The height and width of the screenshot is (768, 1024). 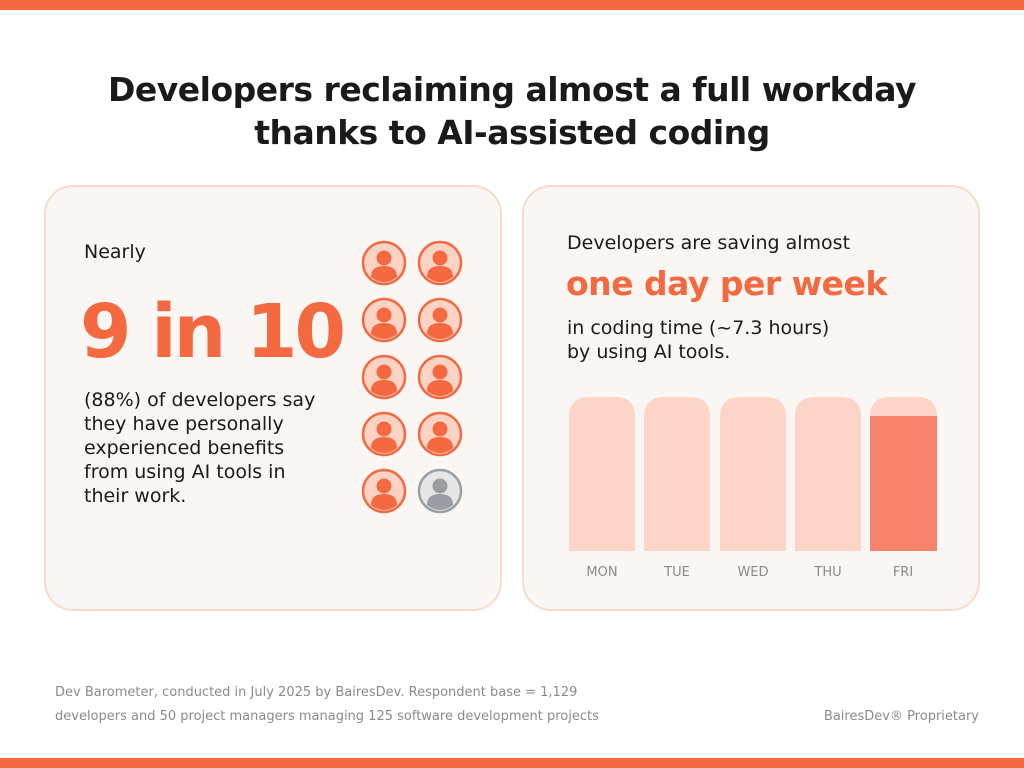 What do you see at coordinates (211, 332) in the screenshot?
I see `stat: 9 in 10` at bounding box center [211, 332].